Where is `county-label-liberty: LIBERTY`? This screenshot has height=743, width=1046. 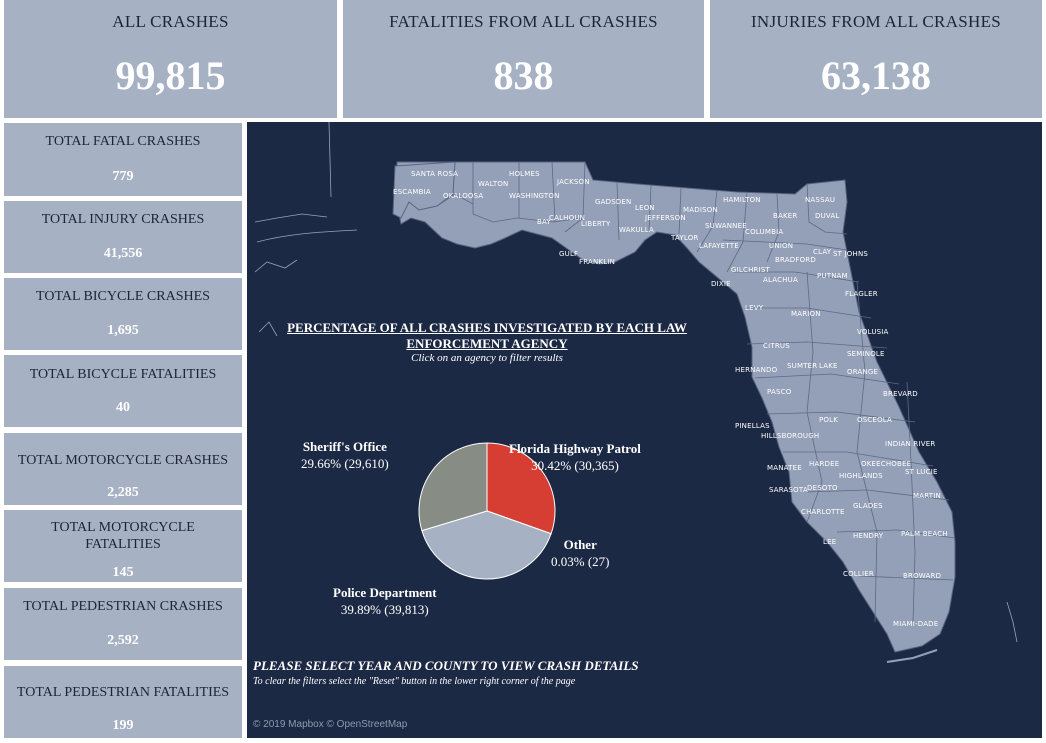 county-label-liberty: LIBERTY is located at coordinates (596, 224).